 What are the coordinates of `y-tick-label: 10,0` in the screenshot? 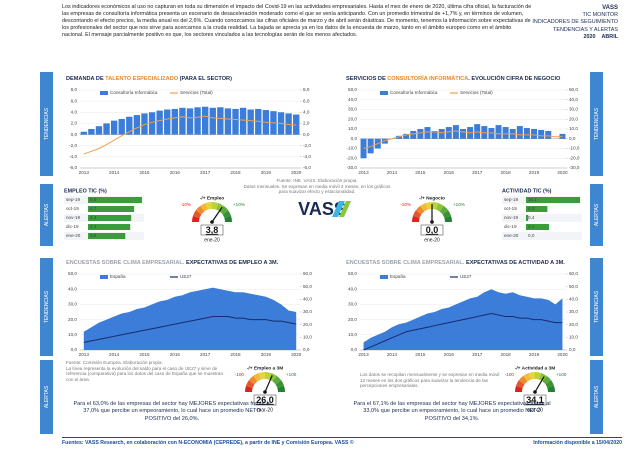 It's located at (352, 128).